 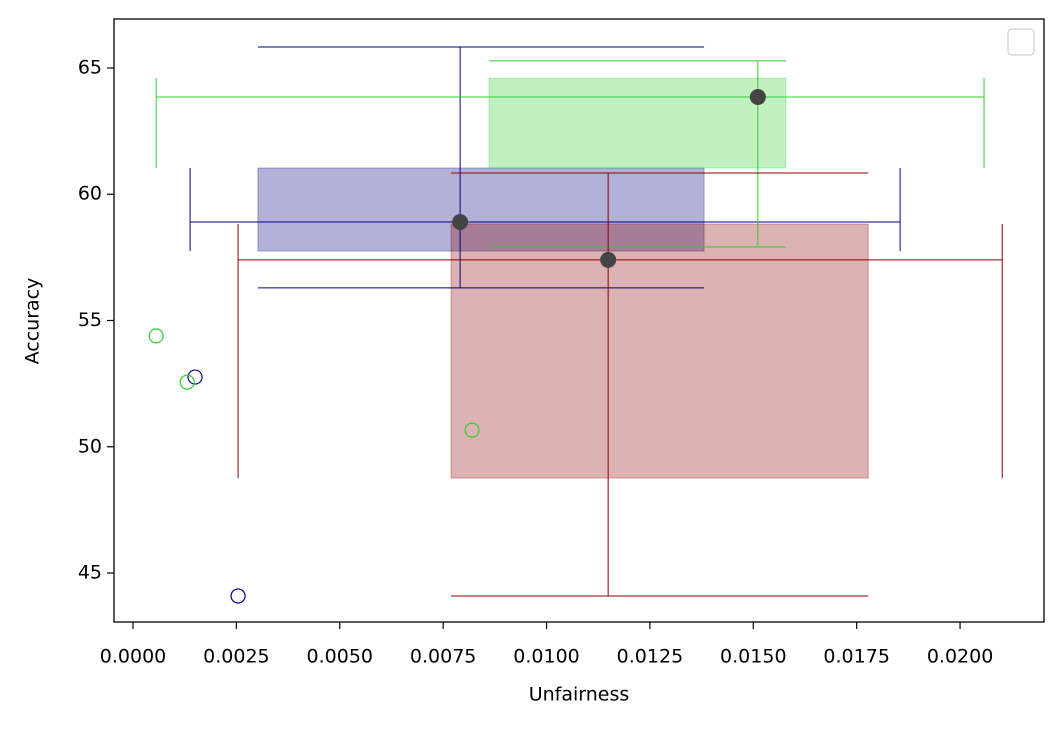 I want to click on legend, so click(x=1021, y=42).